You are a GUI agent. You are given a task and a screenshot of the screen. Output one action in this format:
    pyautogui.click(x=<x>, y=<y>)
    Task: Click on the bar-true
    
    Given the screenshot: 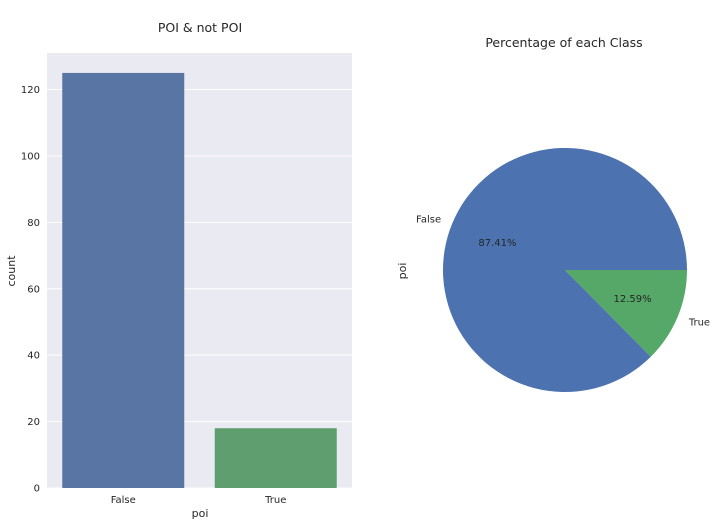 What is the action you would take?
    pyautogui.click(x=275, y=458)
    